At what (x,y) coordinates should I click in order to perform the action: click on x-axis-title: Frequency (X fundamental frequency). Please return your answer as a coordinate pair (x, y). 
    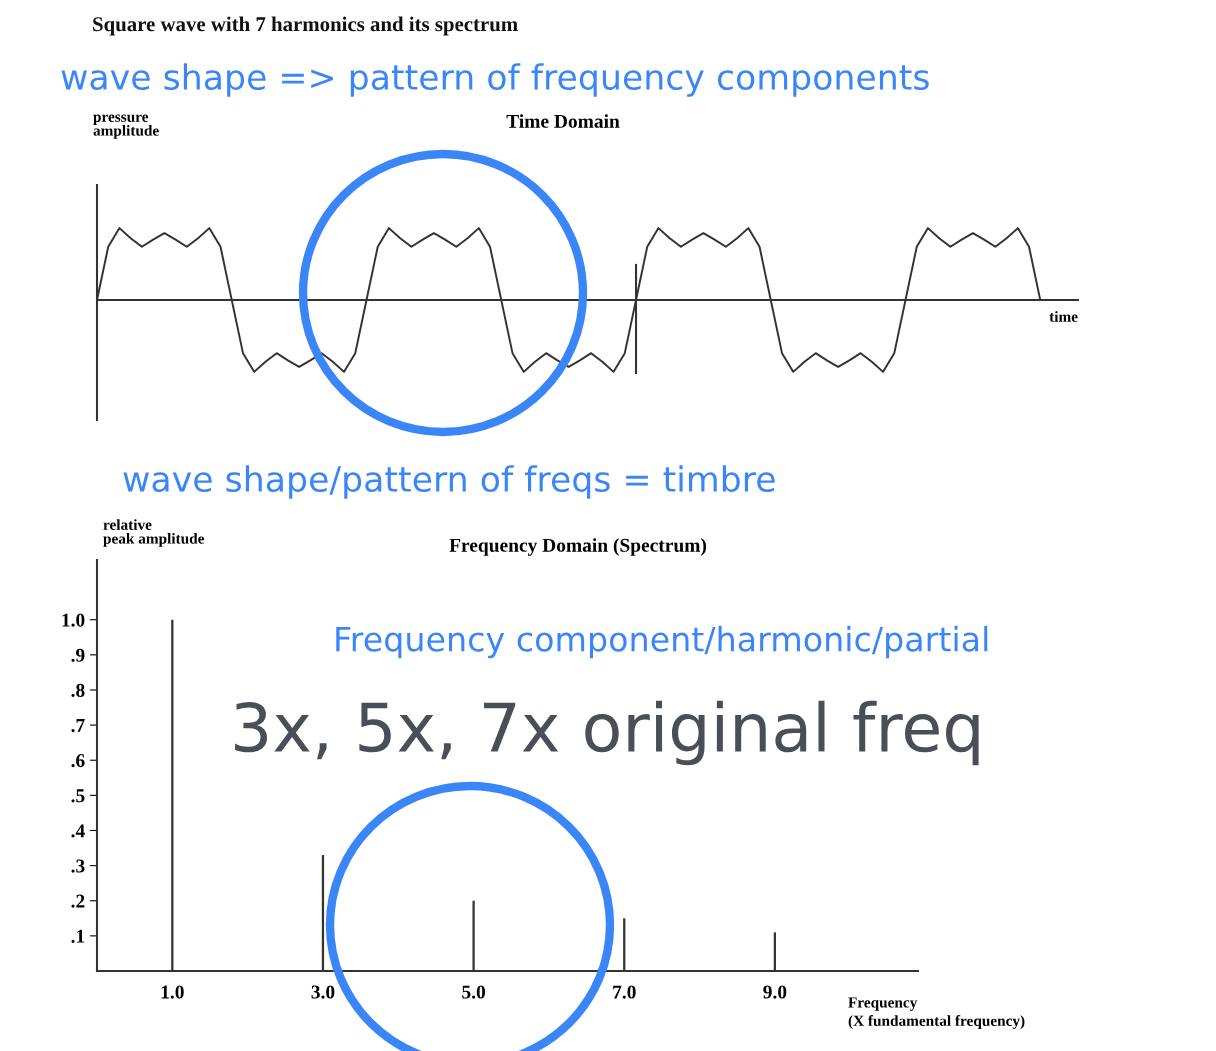
    Looking at the image, I should click on (936, 1013).